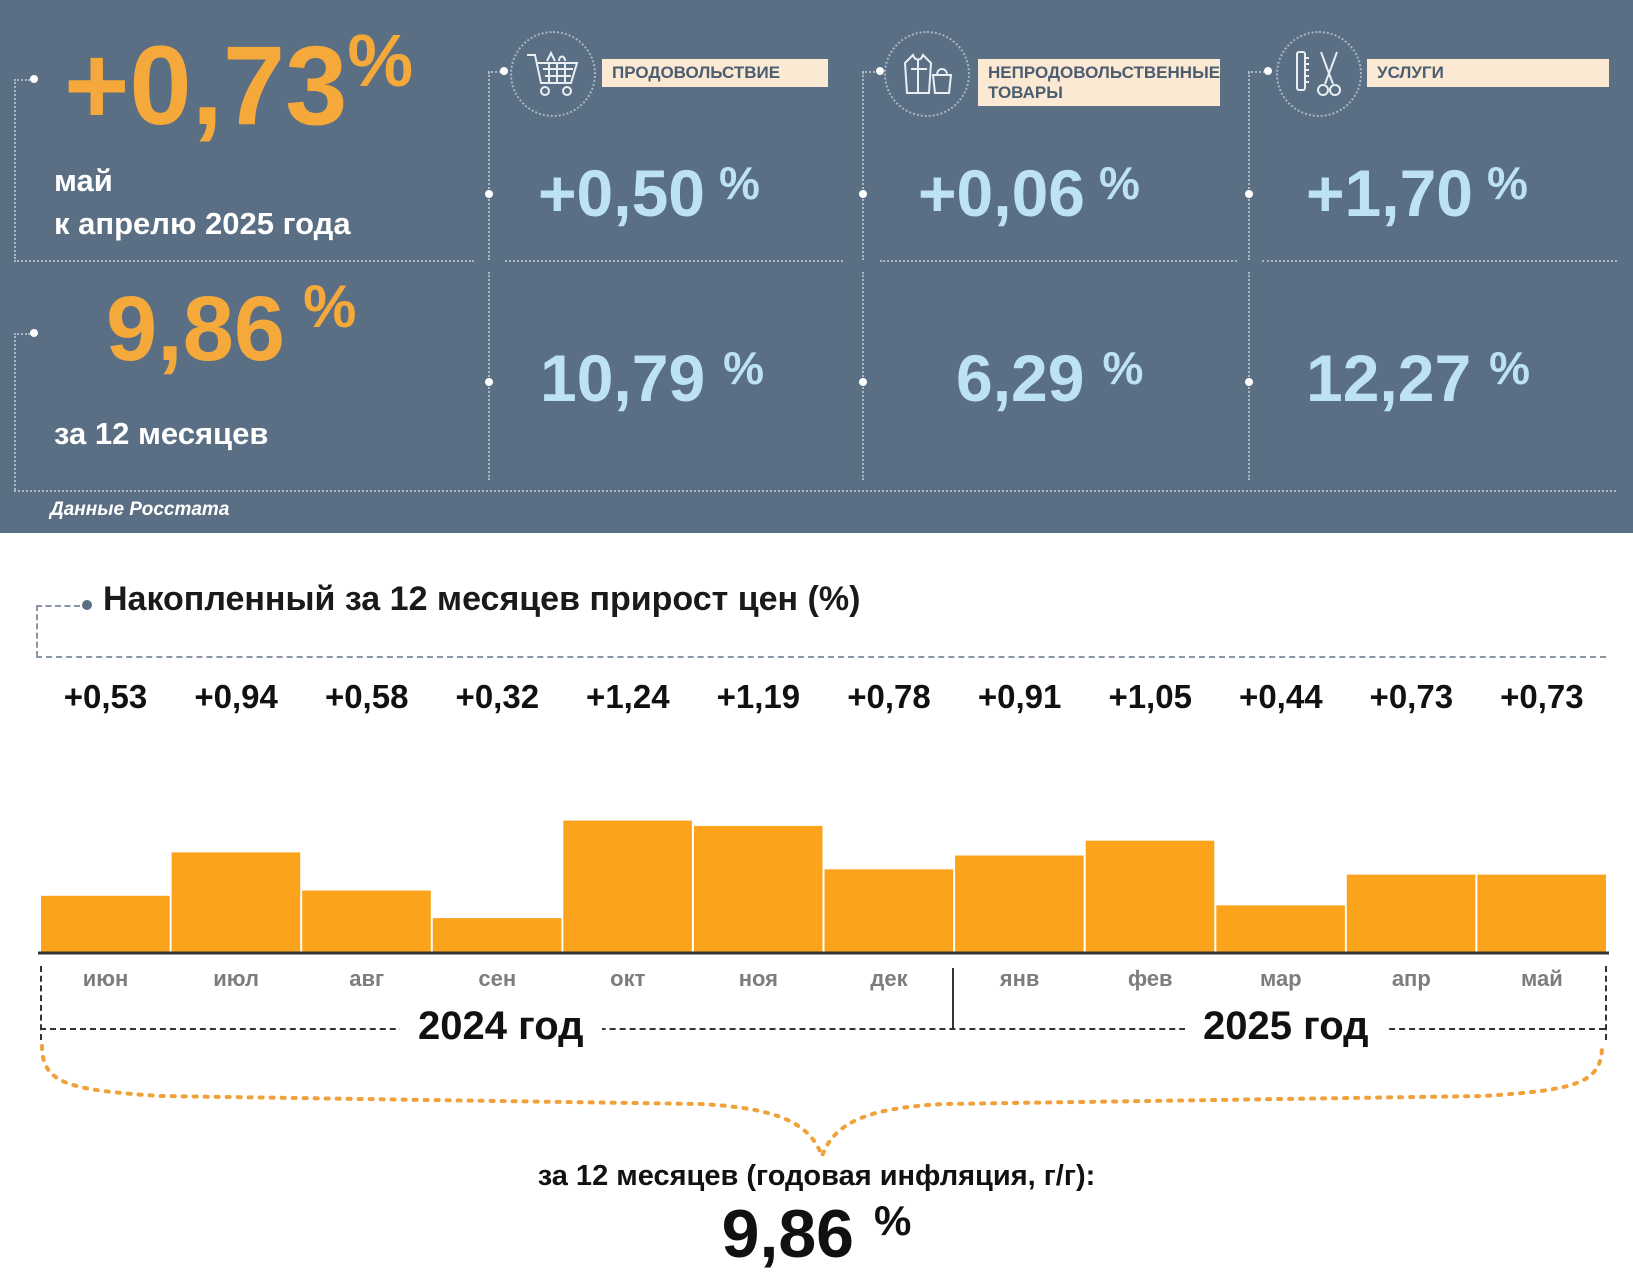 The height and width of the screenshot is (1285, 1633). Describe the element at coordinates (497, 696) in the screenshot. I see `value-label: +0,32` at that location.